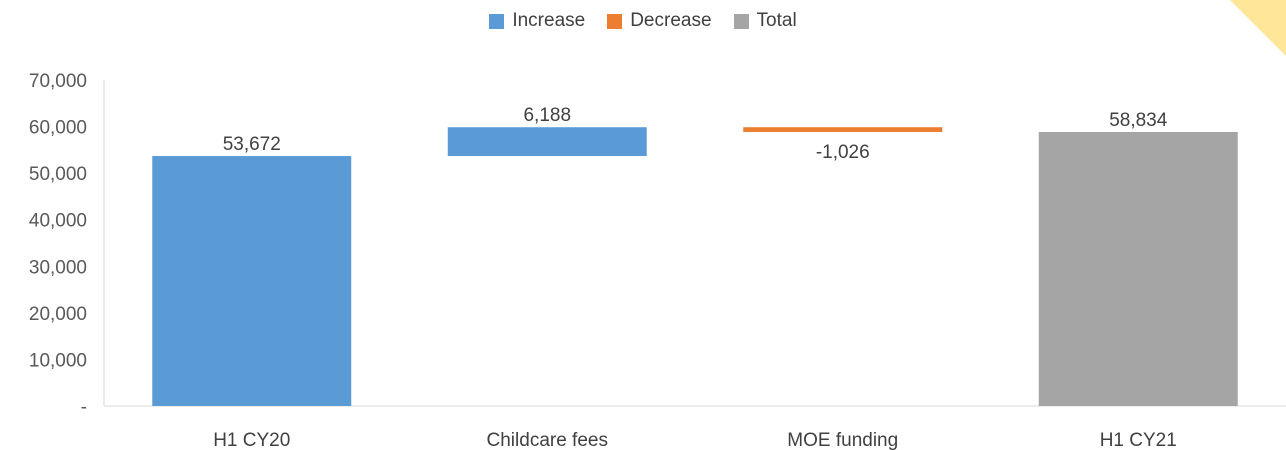 The width and height of the screenshot is (1286, 450). Describe the element at coordinates (58, 267) in the screenshot. I see `y-tick-label: 30,000` at that location.